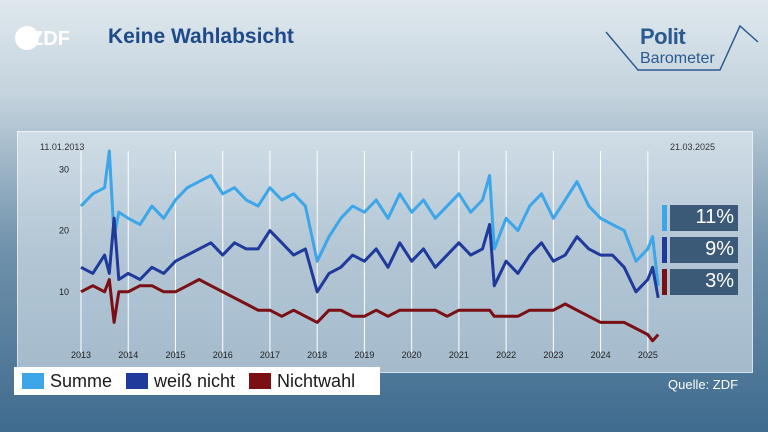 This screenshot has width=768, height=432. Describe the element at coordinates (719, 281) in the screenshot. I see `badge-nichtwahl-value: 3%` at that location.